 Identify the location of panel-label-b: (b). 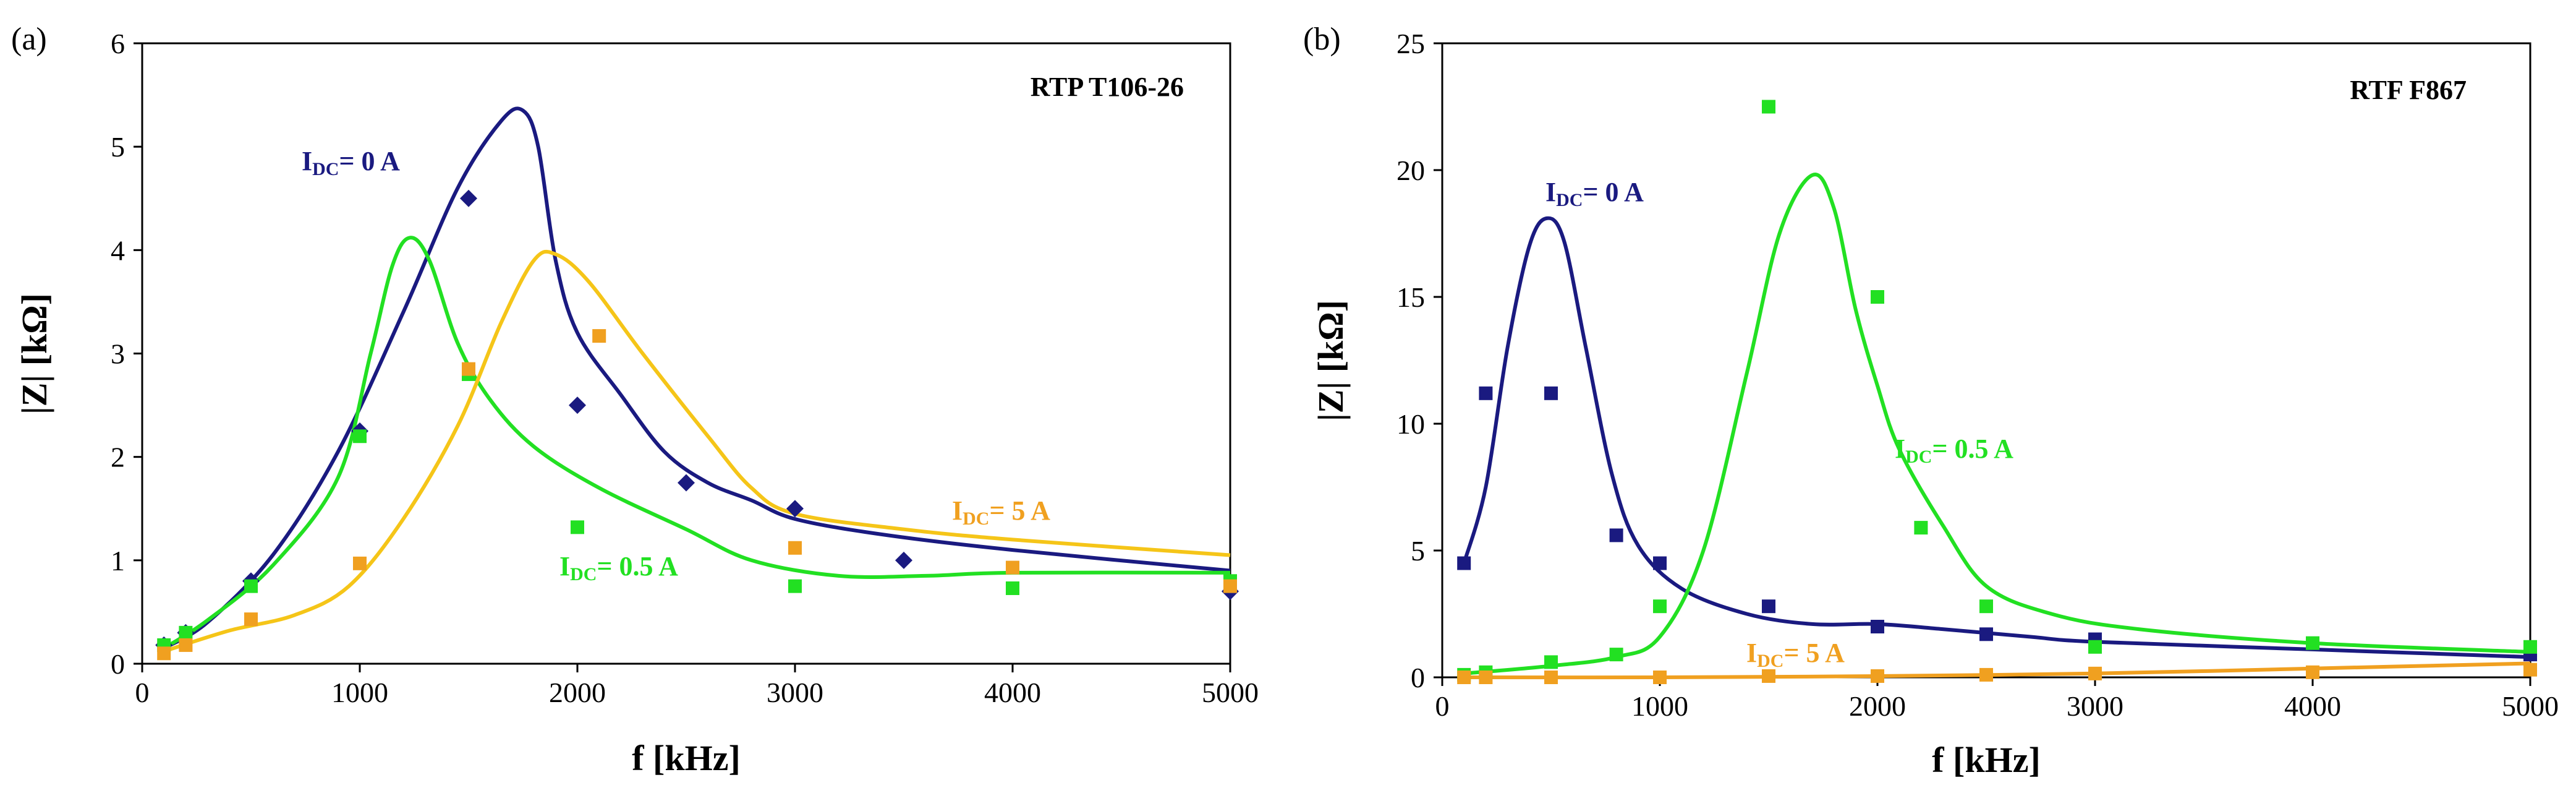
(1322, 40).